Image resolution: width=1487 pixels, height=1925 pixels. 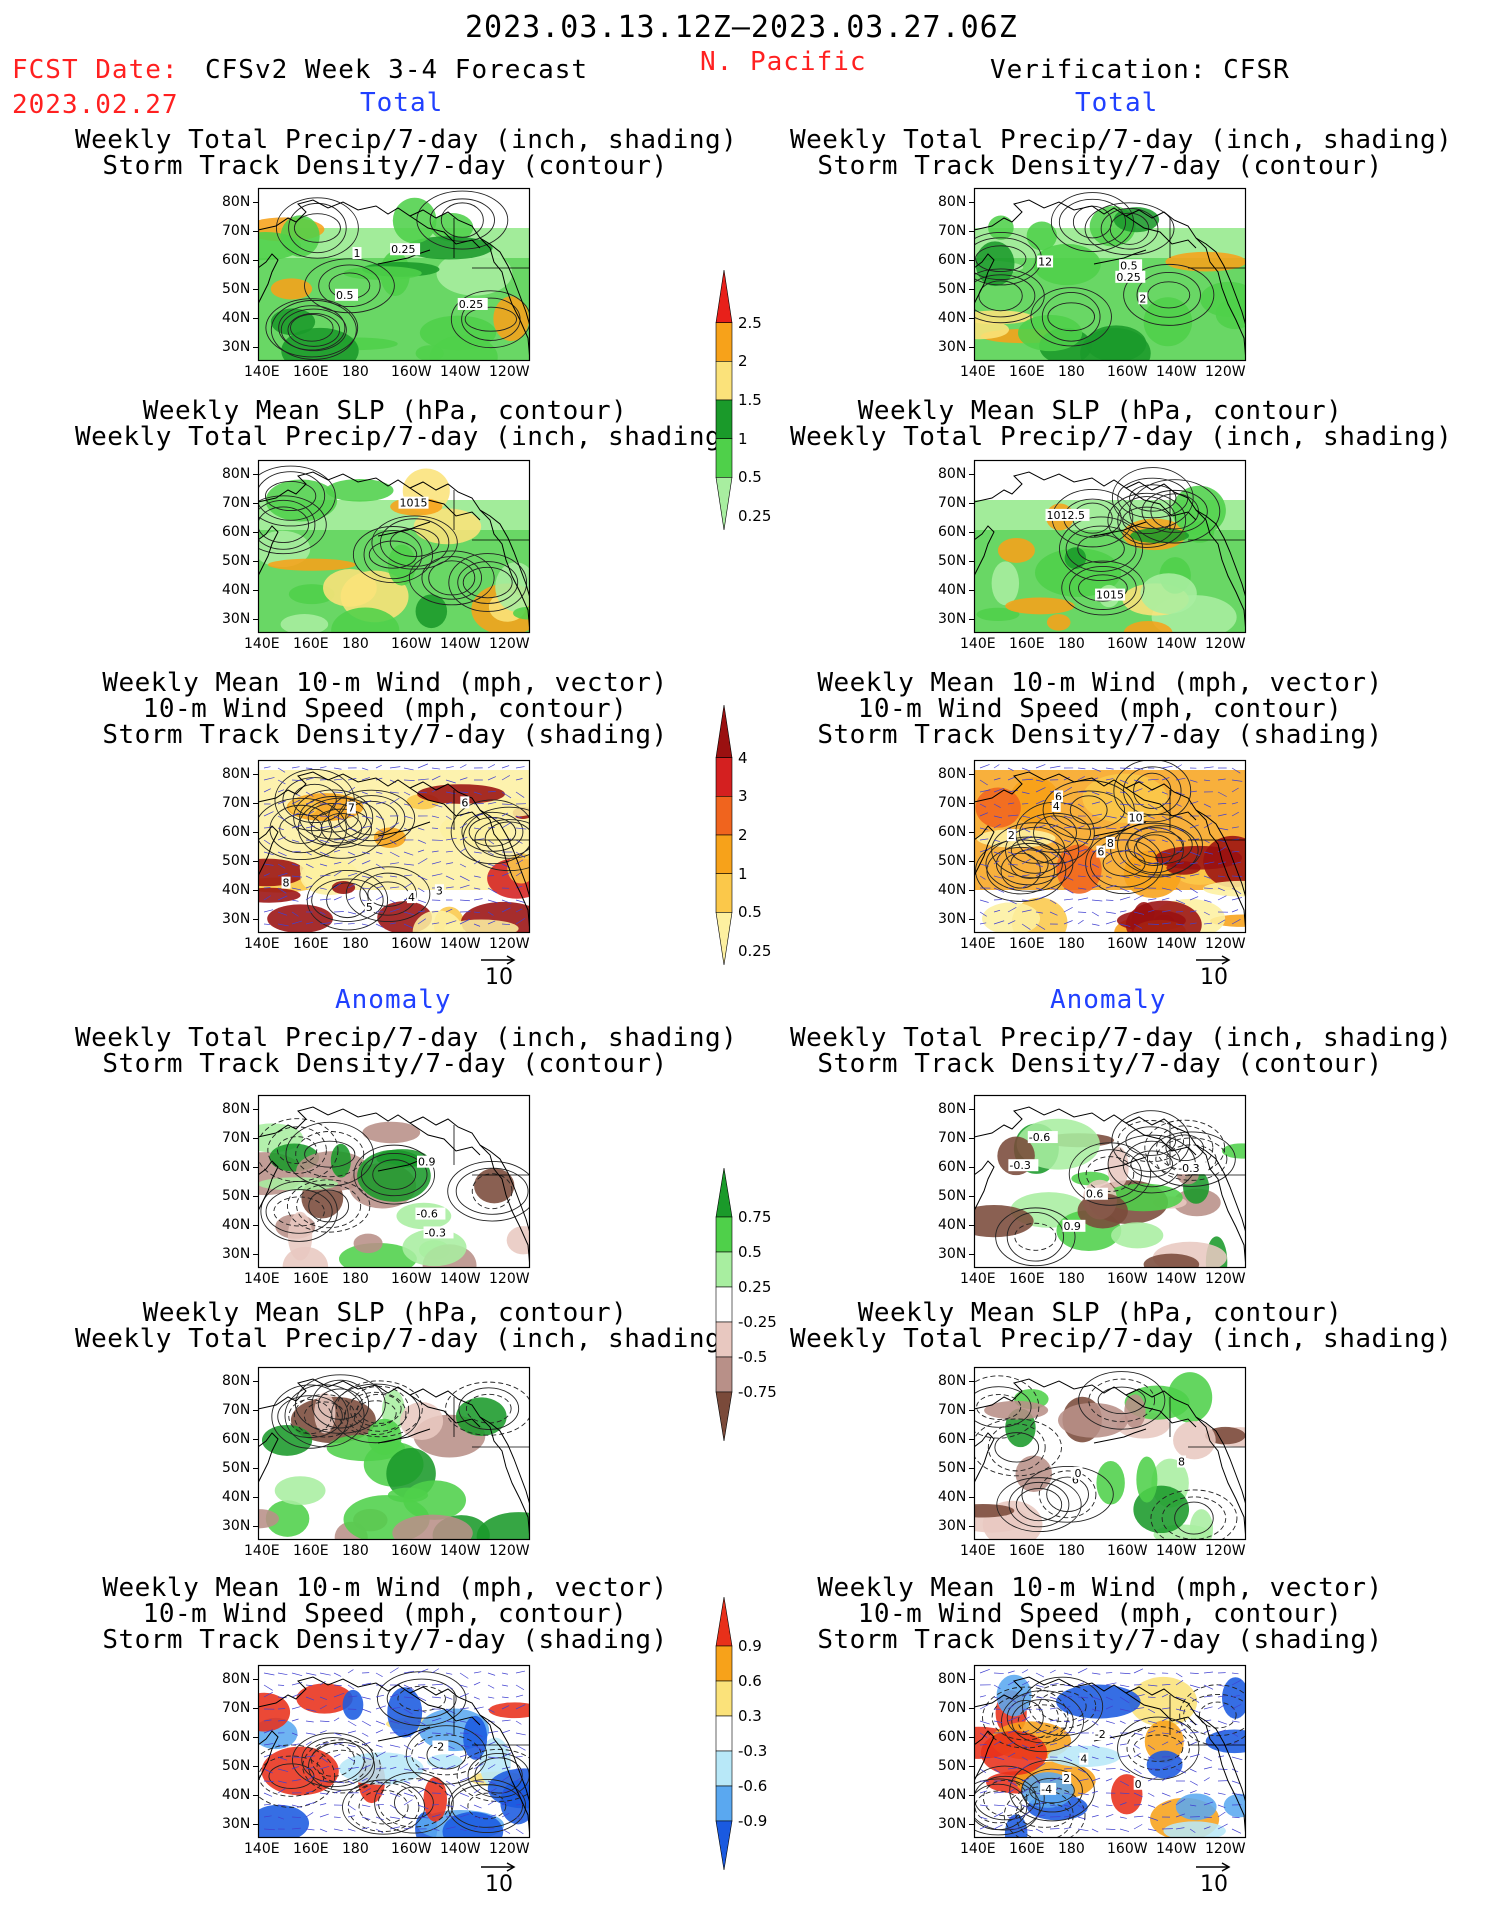 What do you see at coordinates (1188, 1168) in the screenshot?
I see `contour-label: -0.3` at bounding box center [1188, 1168].